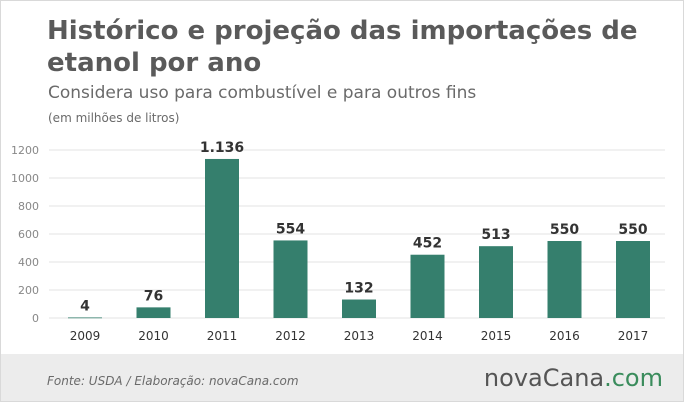 The image size is (684, 402). What do you see at coordinates (85, 306) in the screenshot?
I see `data-label: 4` at bounding box center [85, 306].